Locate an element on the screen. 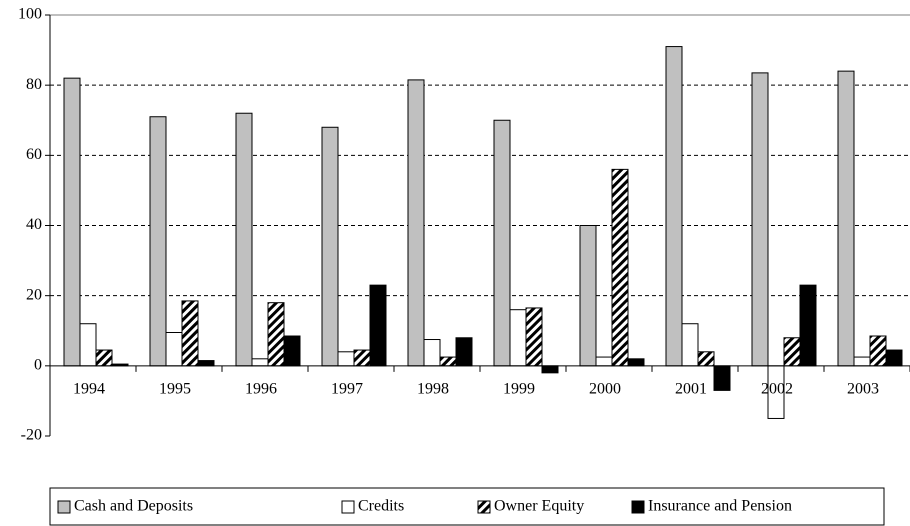 The width and height of the screenshot is (910, 526). y-tick-label: 0 is located at coordinates (38, 365).